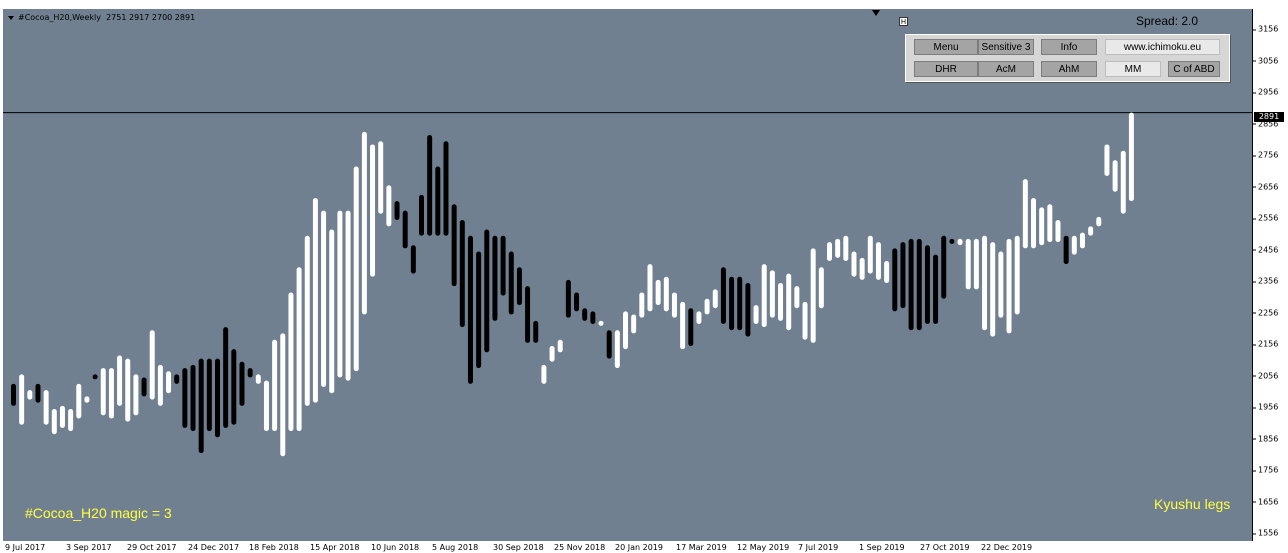 Image resolution: width=1288 pixels, height=553 pixels. Describe the element at coordinates (1162, 47) in the screenshot. I see `website-button: www.ichimoku.eu` at that location.